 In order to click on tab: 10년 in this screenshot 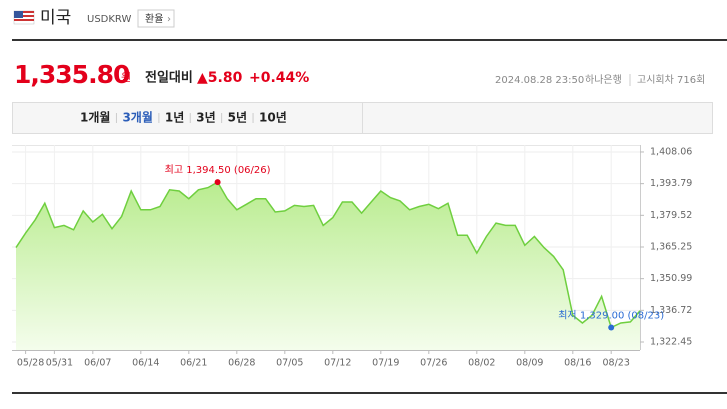, I will do `click(273, 118)`.